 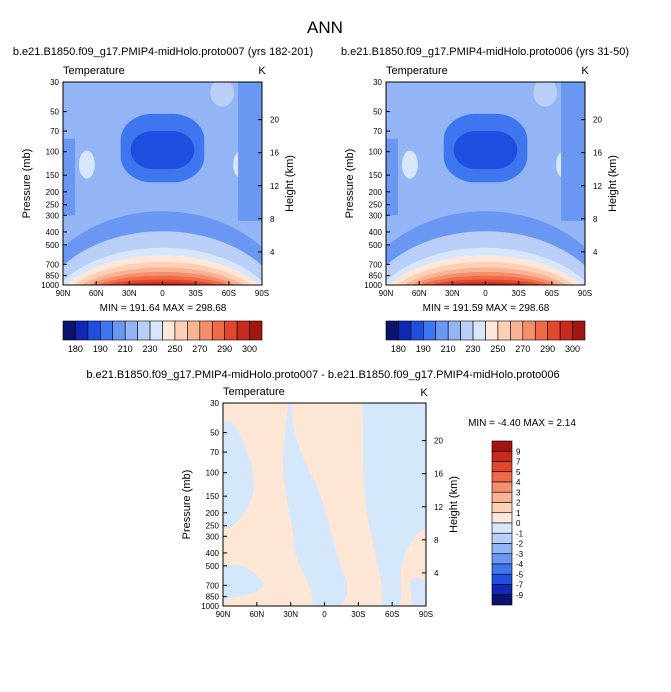 I want to click on panel-diff-subtitle: Temperature, so click(x=254, y=392).